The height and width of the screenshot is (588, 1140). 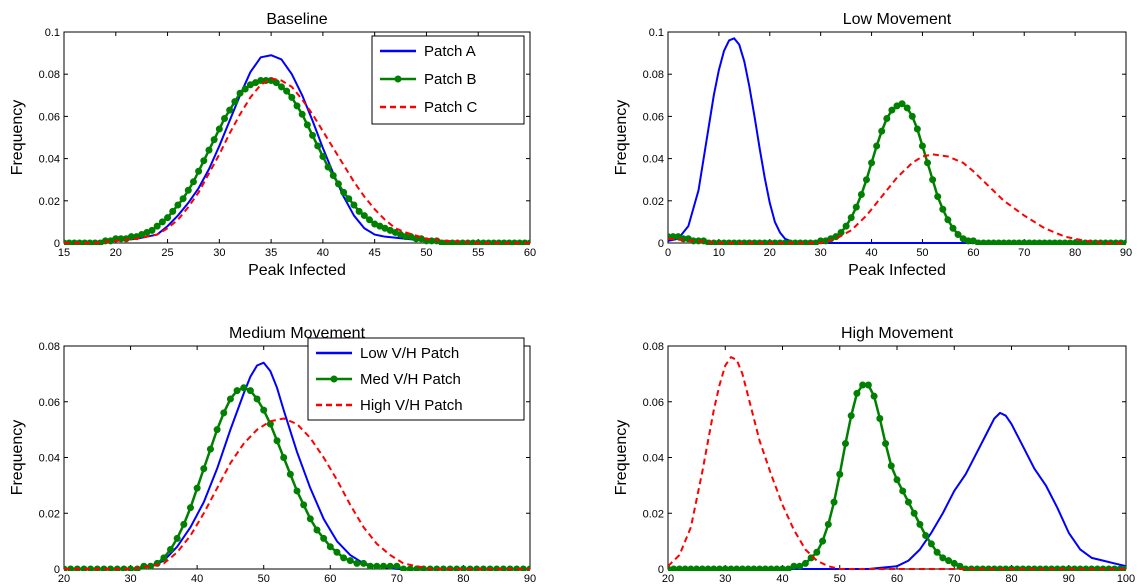 I want to click on x-tick-label: 90, so click(x=1069, y=579).